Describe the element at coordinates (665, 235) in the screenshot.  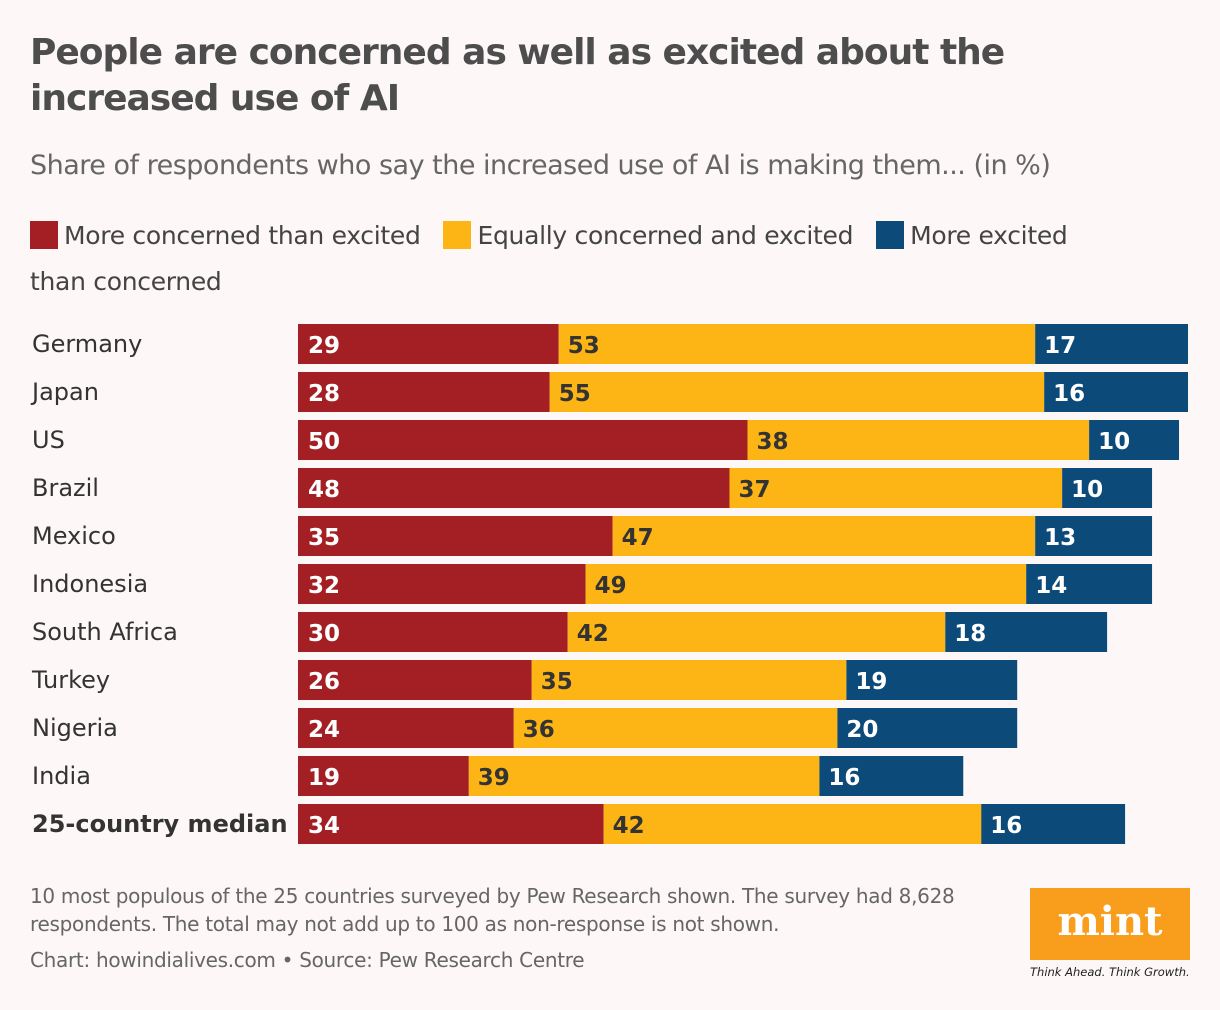
I see `legend-label: Equally concerned and excited` at that location.